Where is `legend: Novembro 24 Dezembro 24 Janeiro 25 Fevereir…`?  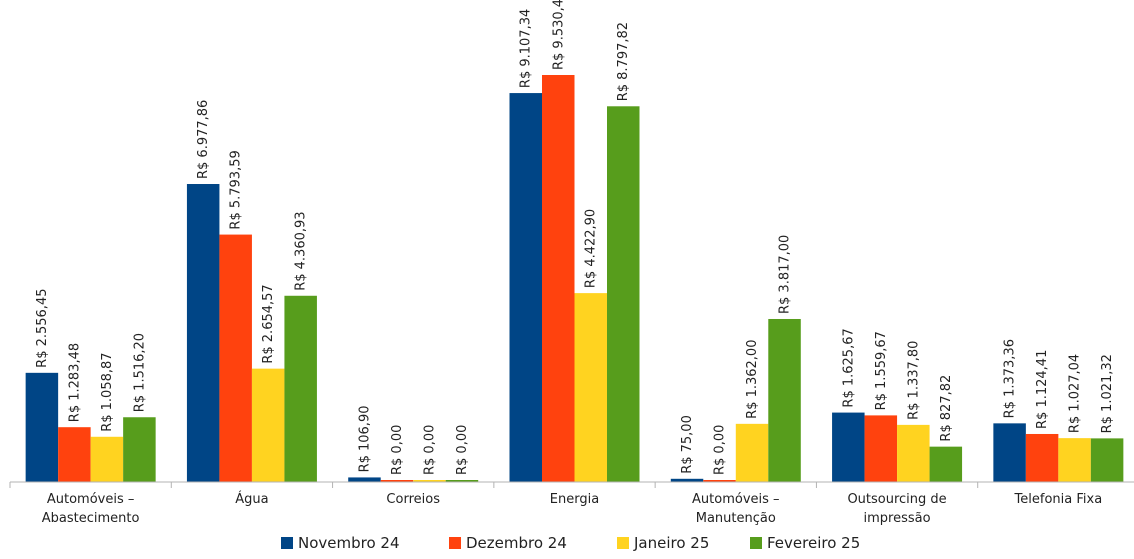 legend: Novembro 24 Dezembro 24 Janeiro 25 Fevereir… is located at coordinates (570, 543).